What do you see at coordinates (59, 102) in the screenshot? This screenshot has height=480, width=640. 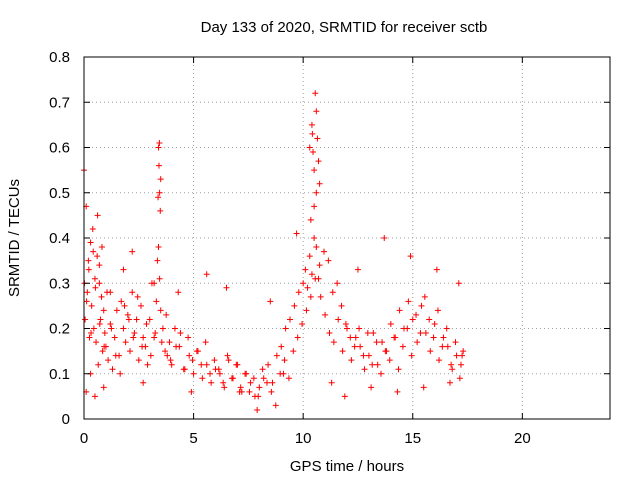 I see `y-tick-label: 0.7` at bounding box center [59, 102].